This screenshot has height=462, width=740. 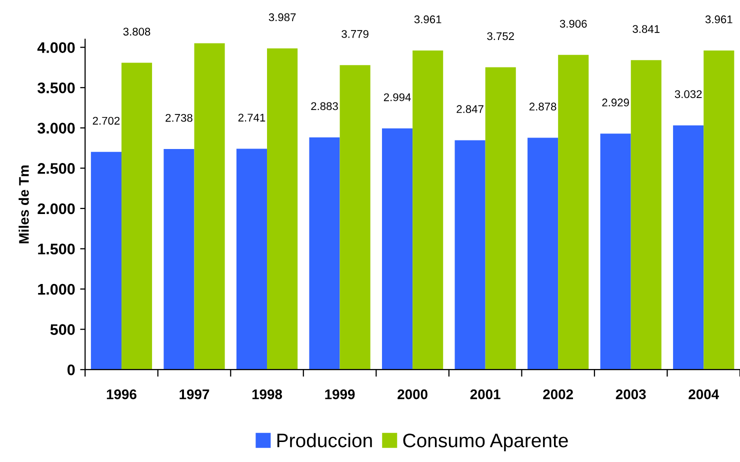 What do you see at coordinates (485, 443) in the screenshot?
I see `legend-label: Consumo Aparente` at bounding box center [485, 443].